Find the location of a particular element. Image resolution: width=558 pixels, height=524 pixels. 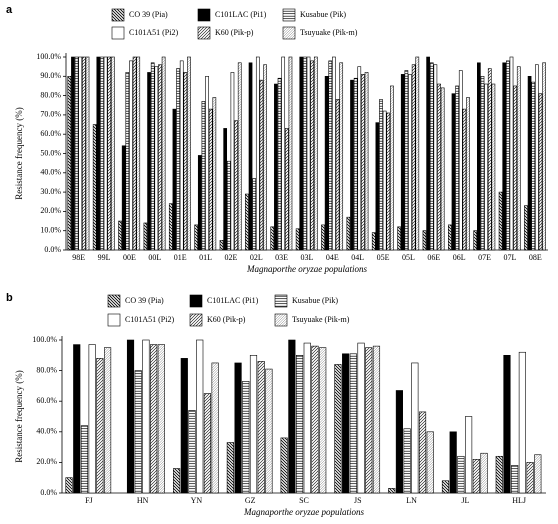

x-tick-label: 08E is located at coordinates (535, 257).